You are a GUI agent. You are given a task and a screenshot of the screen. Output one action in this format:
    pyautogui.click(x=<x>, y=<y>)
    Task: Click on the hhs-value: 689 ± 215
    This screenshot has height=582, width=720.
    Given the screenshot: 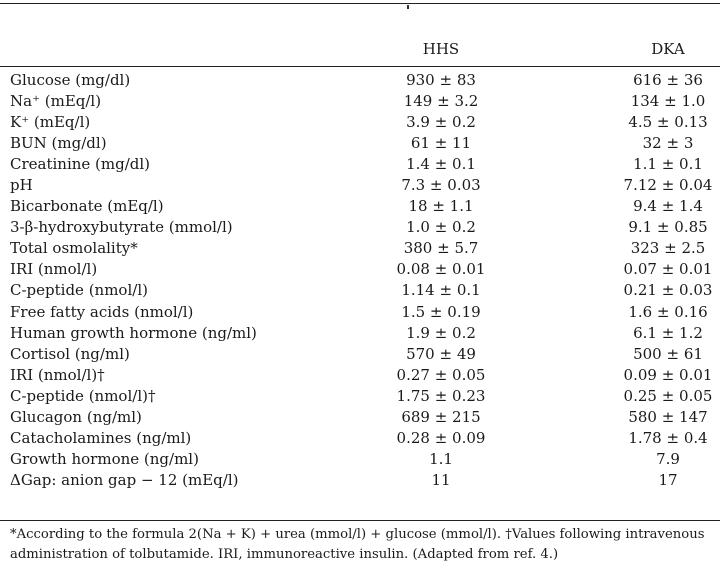 What is the action you would take?
    pyautogui.click(x=441, y=416)
    